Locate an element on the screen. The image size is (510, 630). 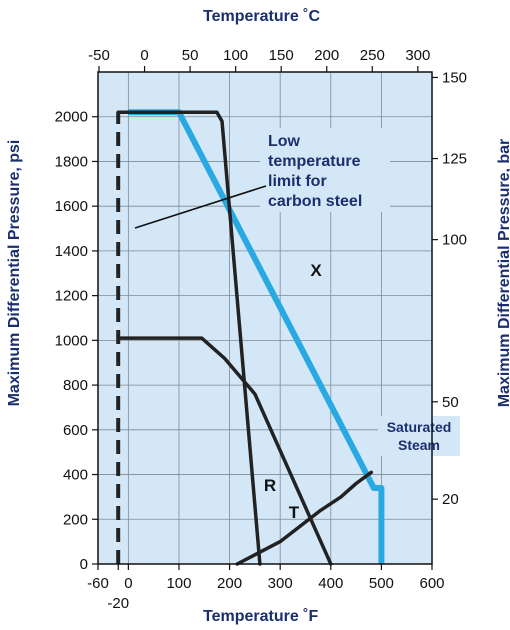
tick-label-left: 1000 is located at coordinates (71, 340).